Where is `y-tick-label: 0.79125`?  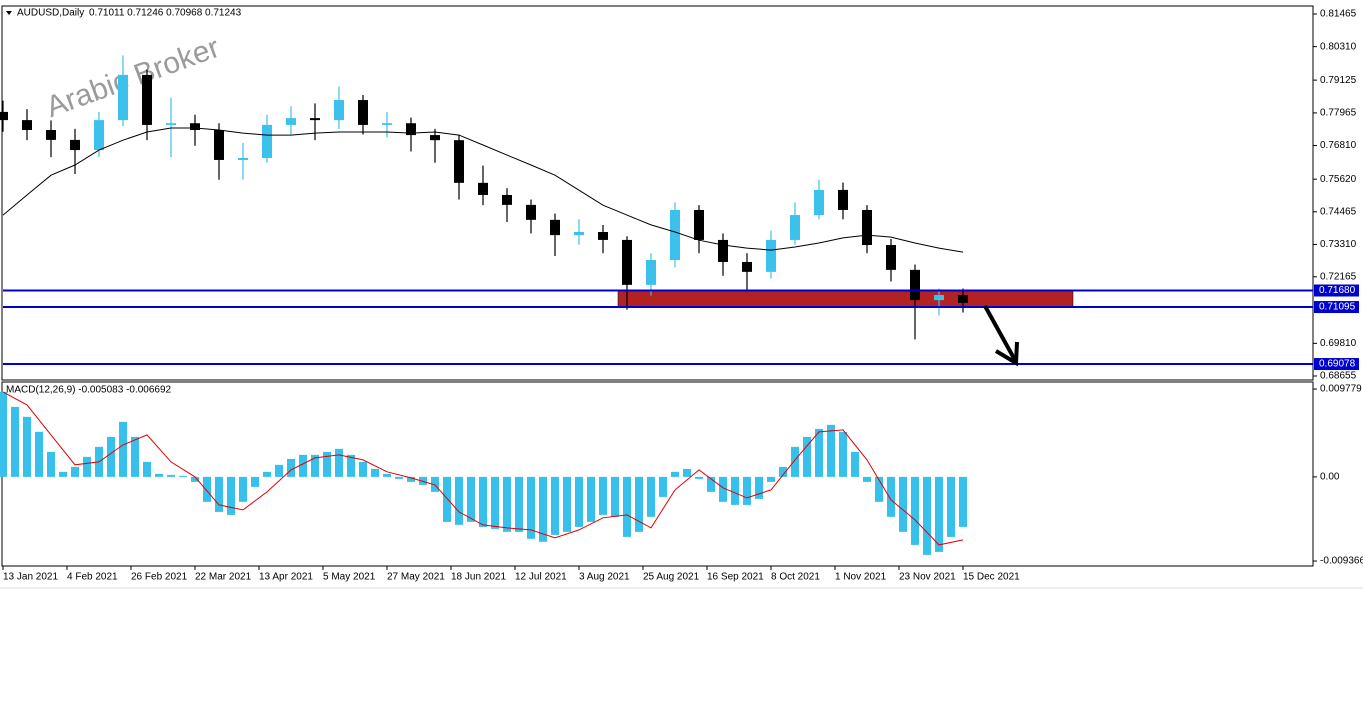
y-tick-label: 0.79125 is located at coordinates (1338, 80).